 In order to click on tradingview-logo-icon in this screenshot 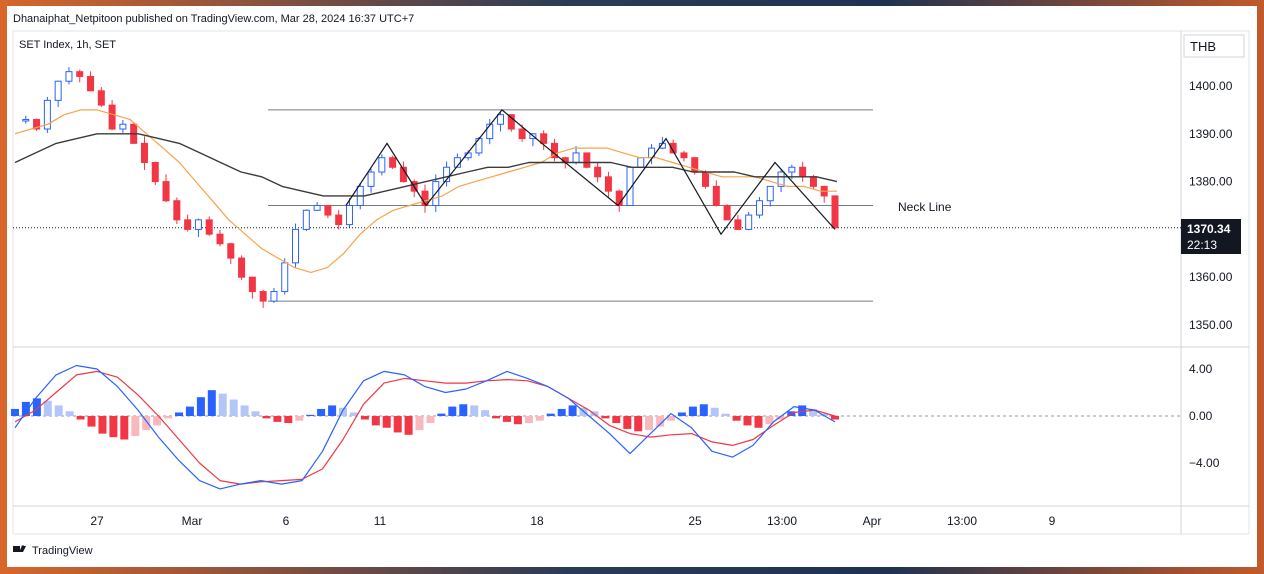, I will do `click(19, 548)`.